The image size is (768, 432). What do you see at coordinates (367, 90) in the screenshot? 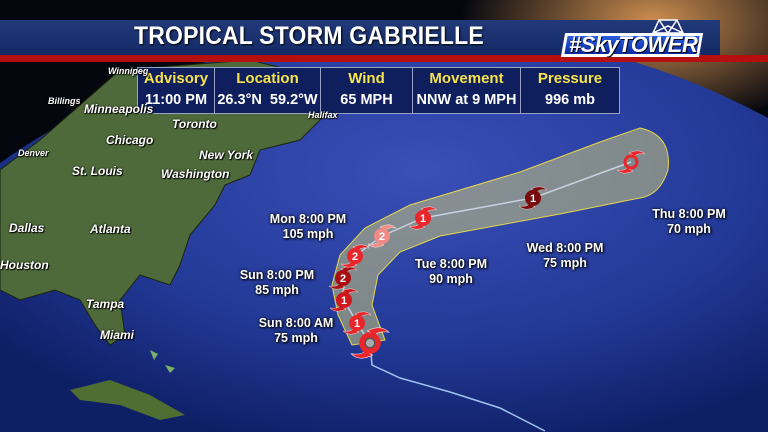
I see `info-wind: Wind 65 MPH` at bounding box center [367, 90].